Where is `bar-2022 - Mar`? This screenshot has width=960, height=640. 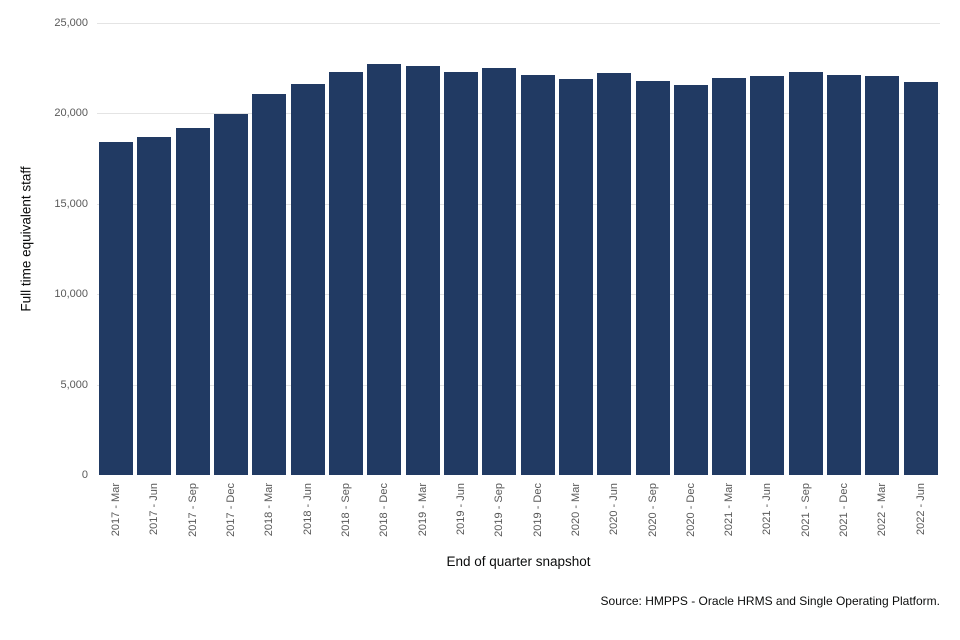 bar-2022 - Mar is located at coordinates (882, 275).